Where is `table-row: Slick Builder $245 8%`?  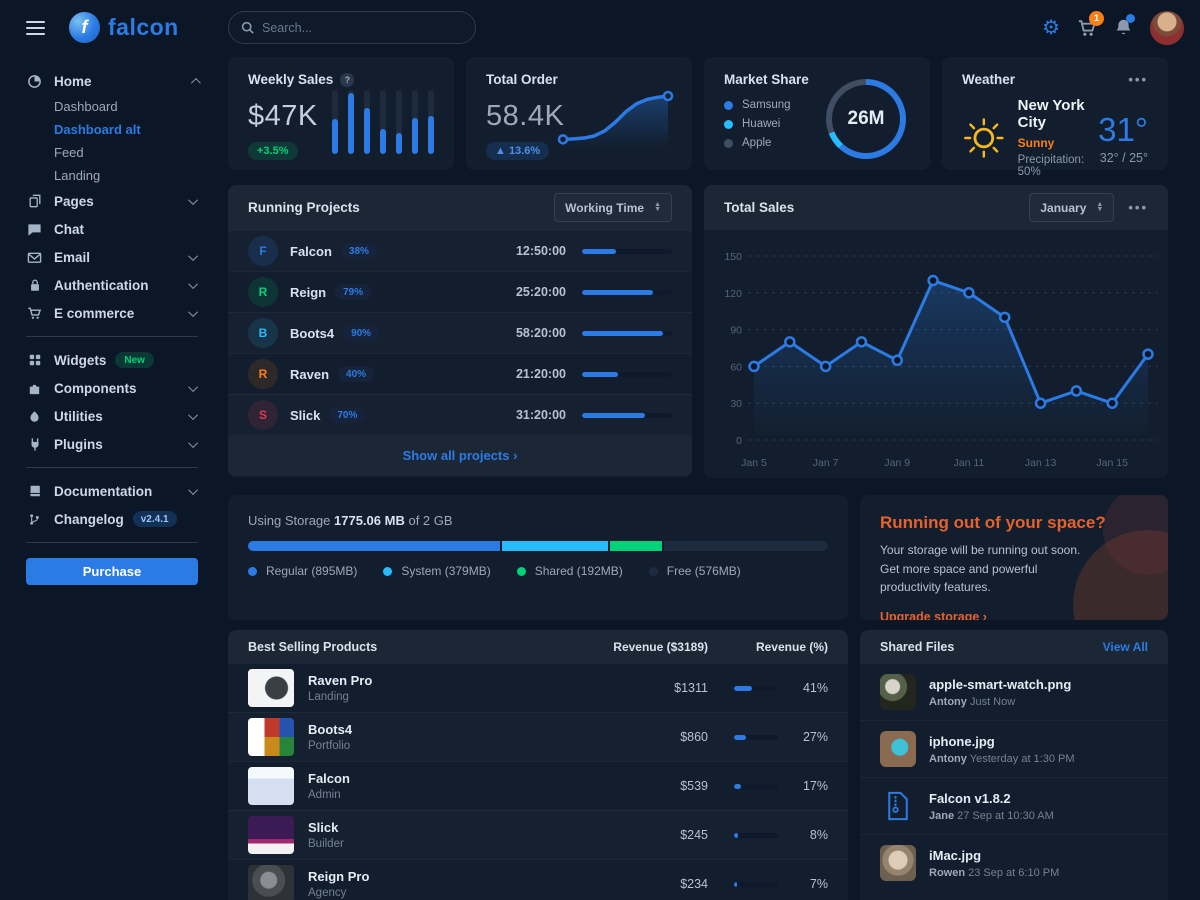 table-row: Slick Builder $245 8% is located at coordinates (538, 834).